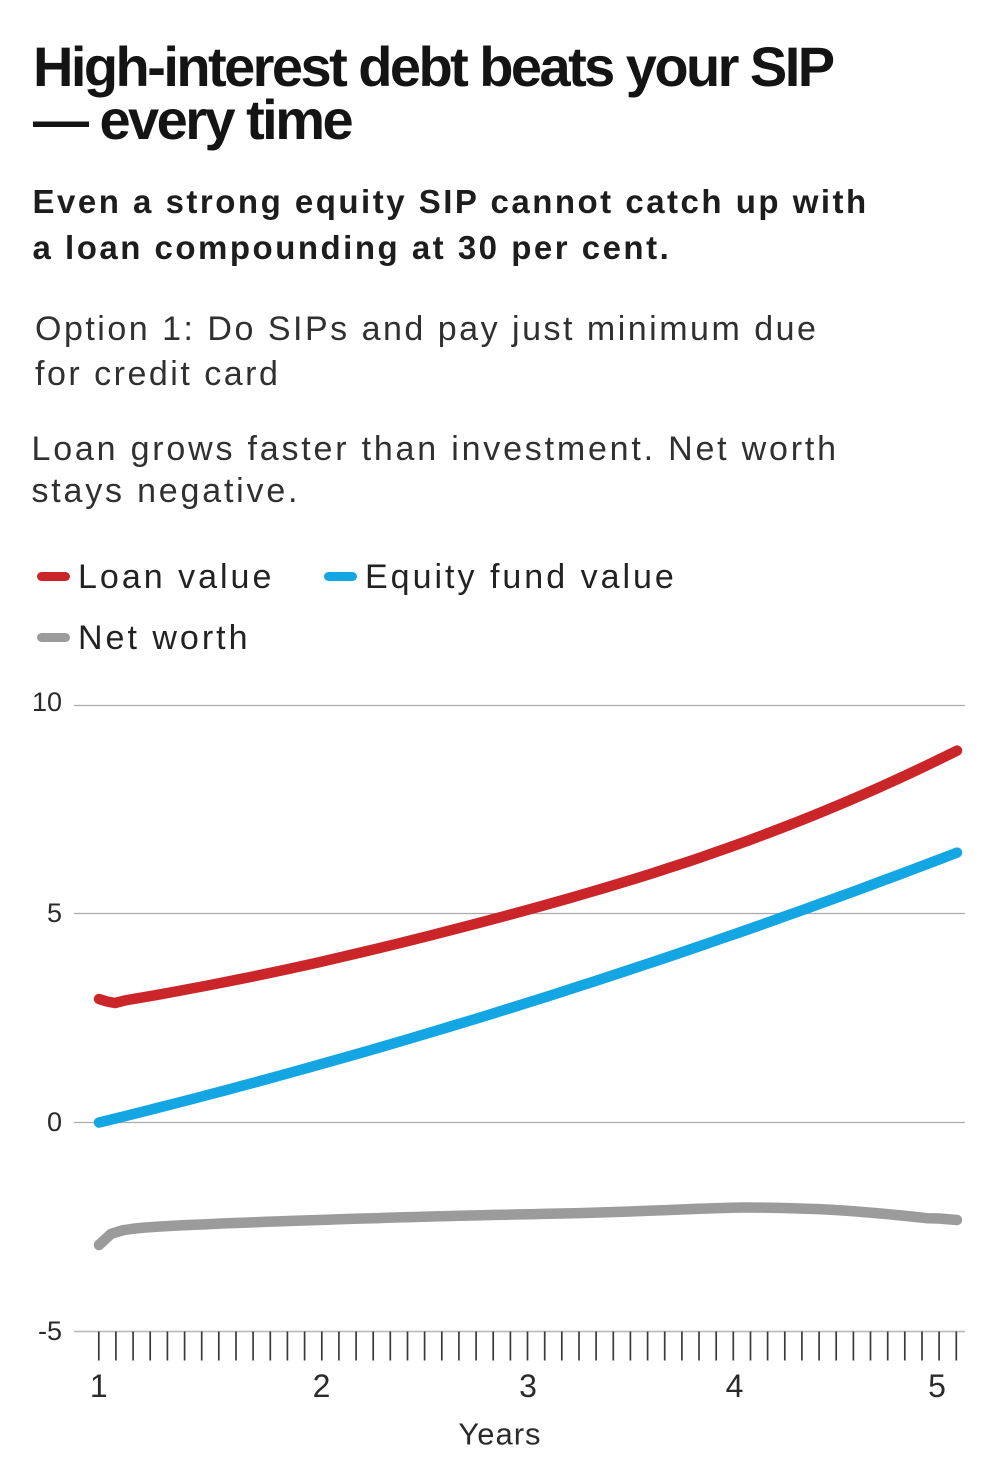 This screenshot has height=1480, width=1000. I want to click on svg-text: 3, so click(528, 1386).